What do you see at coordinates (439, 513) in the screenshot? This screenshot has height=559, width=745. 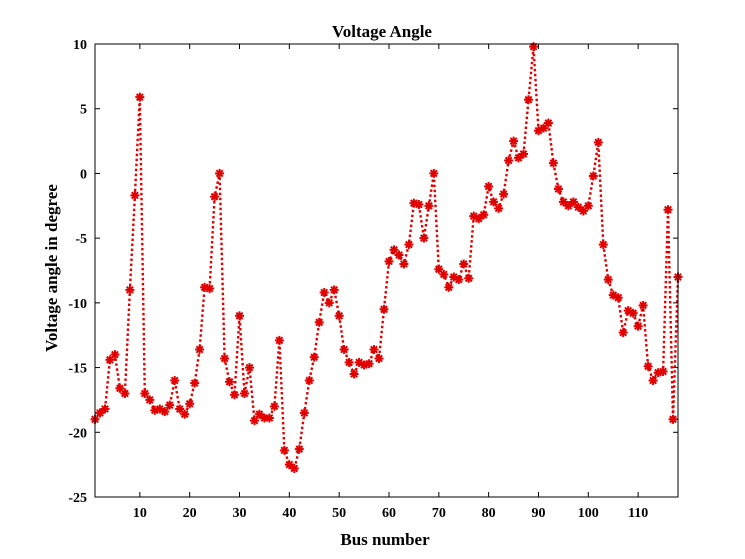 I see `x-tick-label: 70` at bounding box center [439, 513].